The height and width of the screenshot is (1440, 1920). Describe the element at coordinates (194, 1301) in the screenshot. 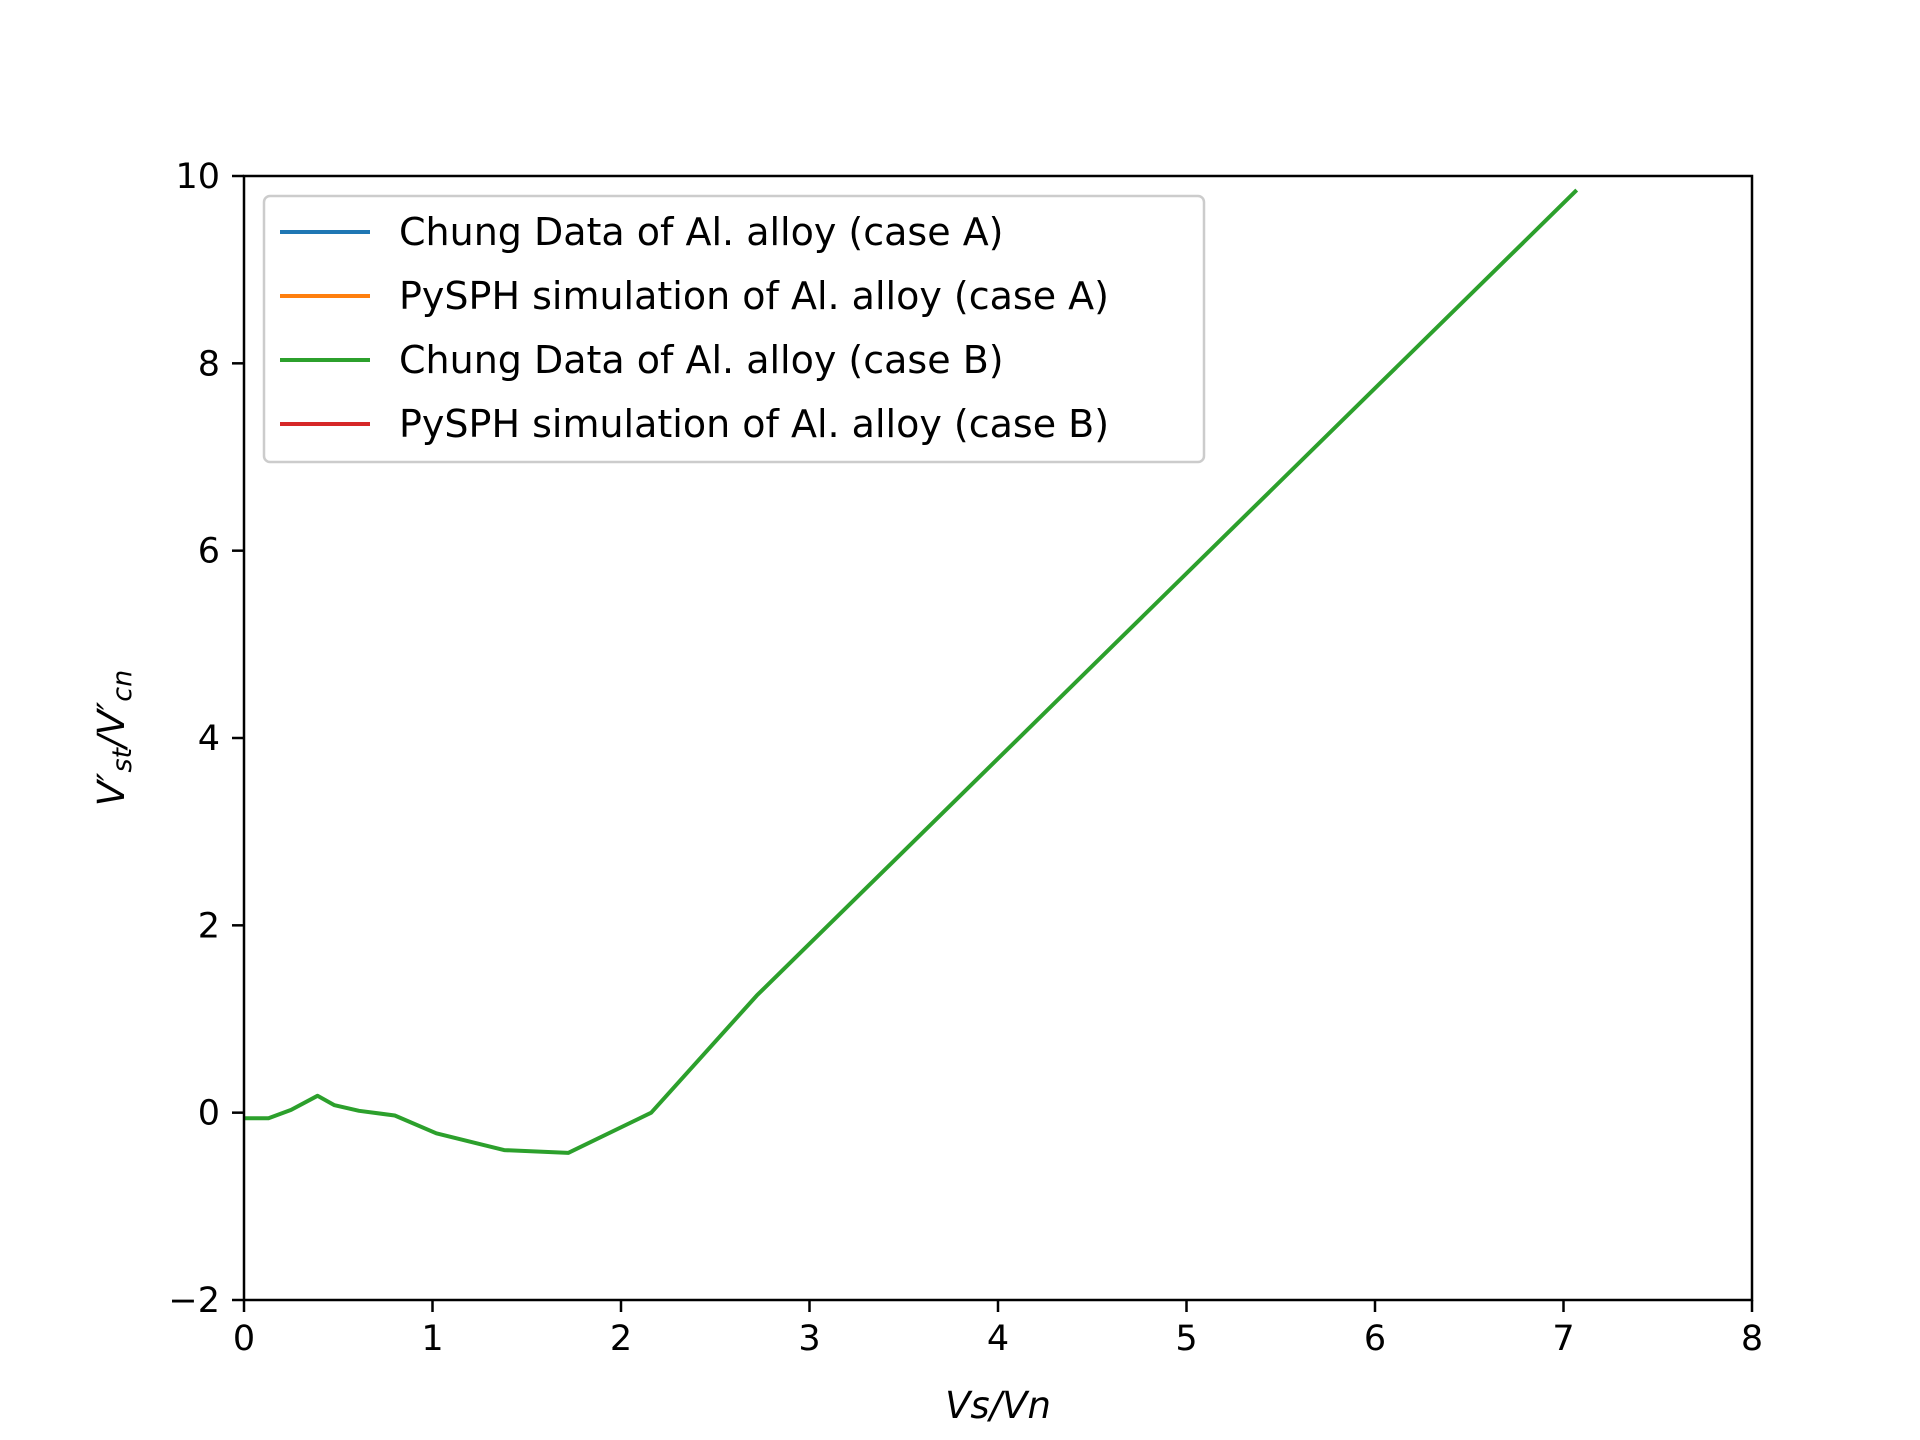

I see `y-tick-label: −2` at that location.